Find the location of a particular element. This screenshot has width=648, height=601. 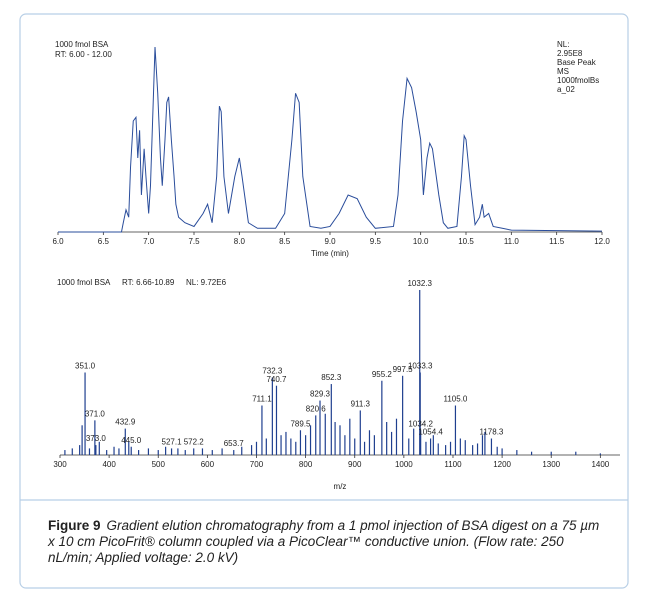

x-tick-label: 12.0 is located at coordinates (602, 241).